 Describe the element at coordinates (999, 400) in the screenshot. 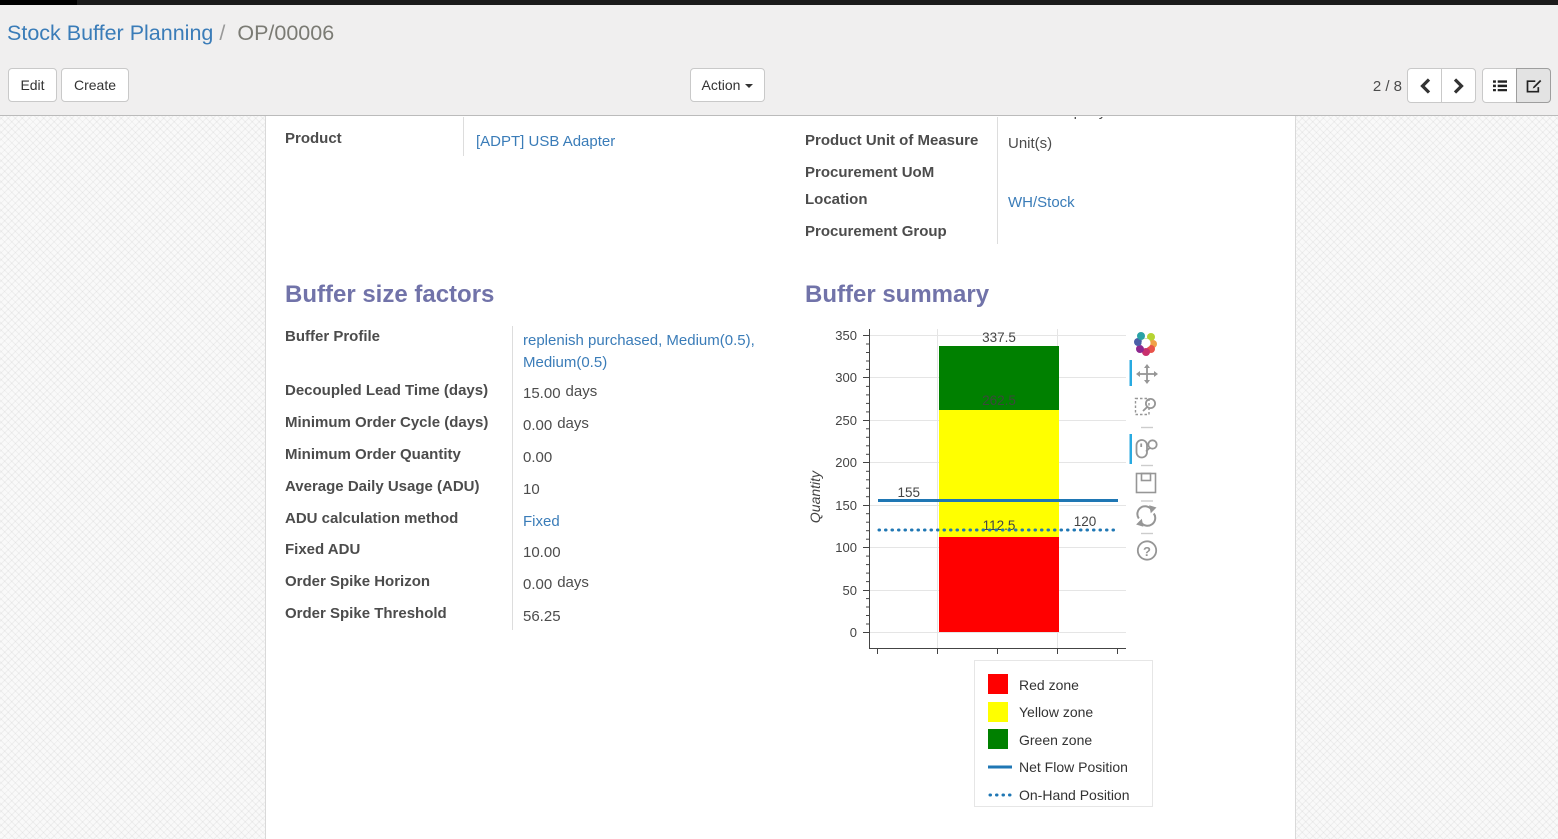

I see `svg-text: 262.5` at that location.